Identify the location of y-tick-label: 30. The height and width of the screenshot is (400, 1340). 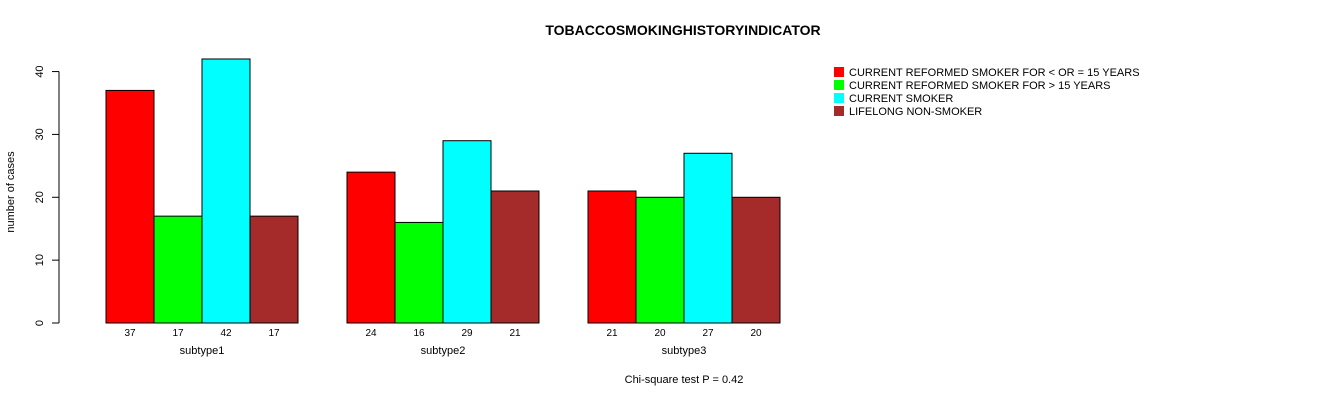
(40, 134).